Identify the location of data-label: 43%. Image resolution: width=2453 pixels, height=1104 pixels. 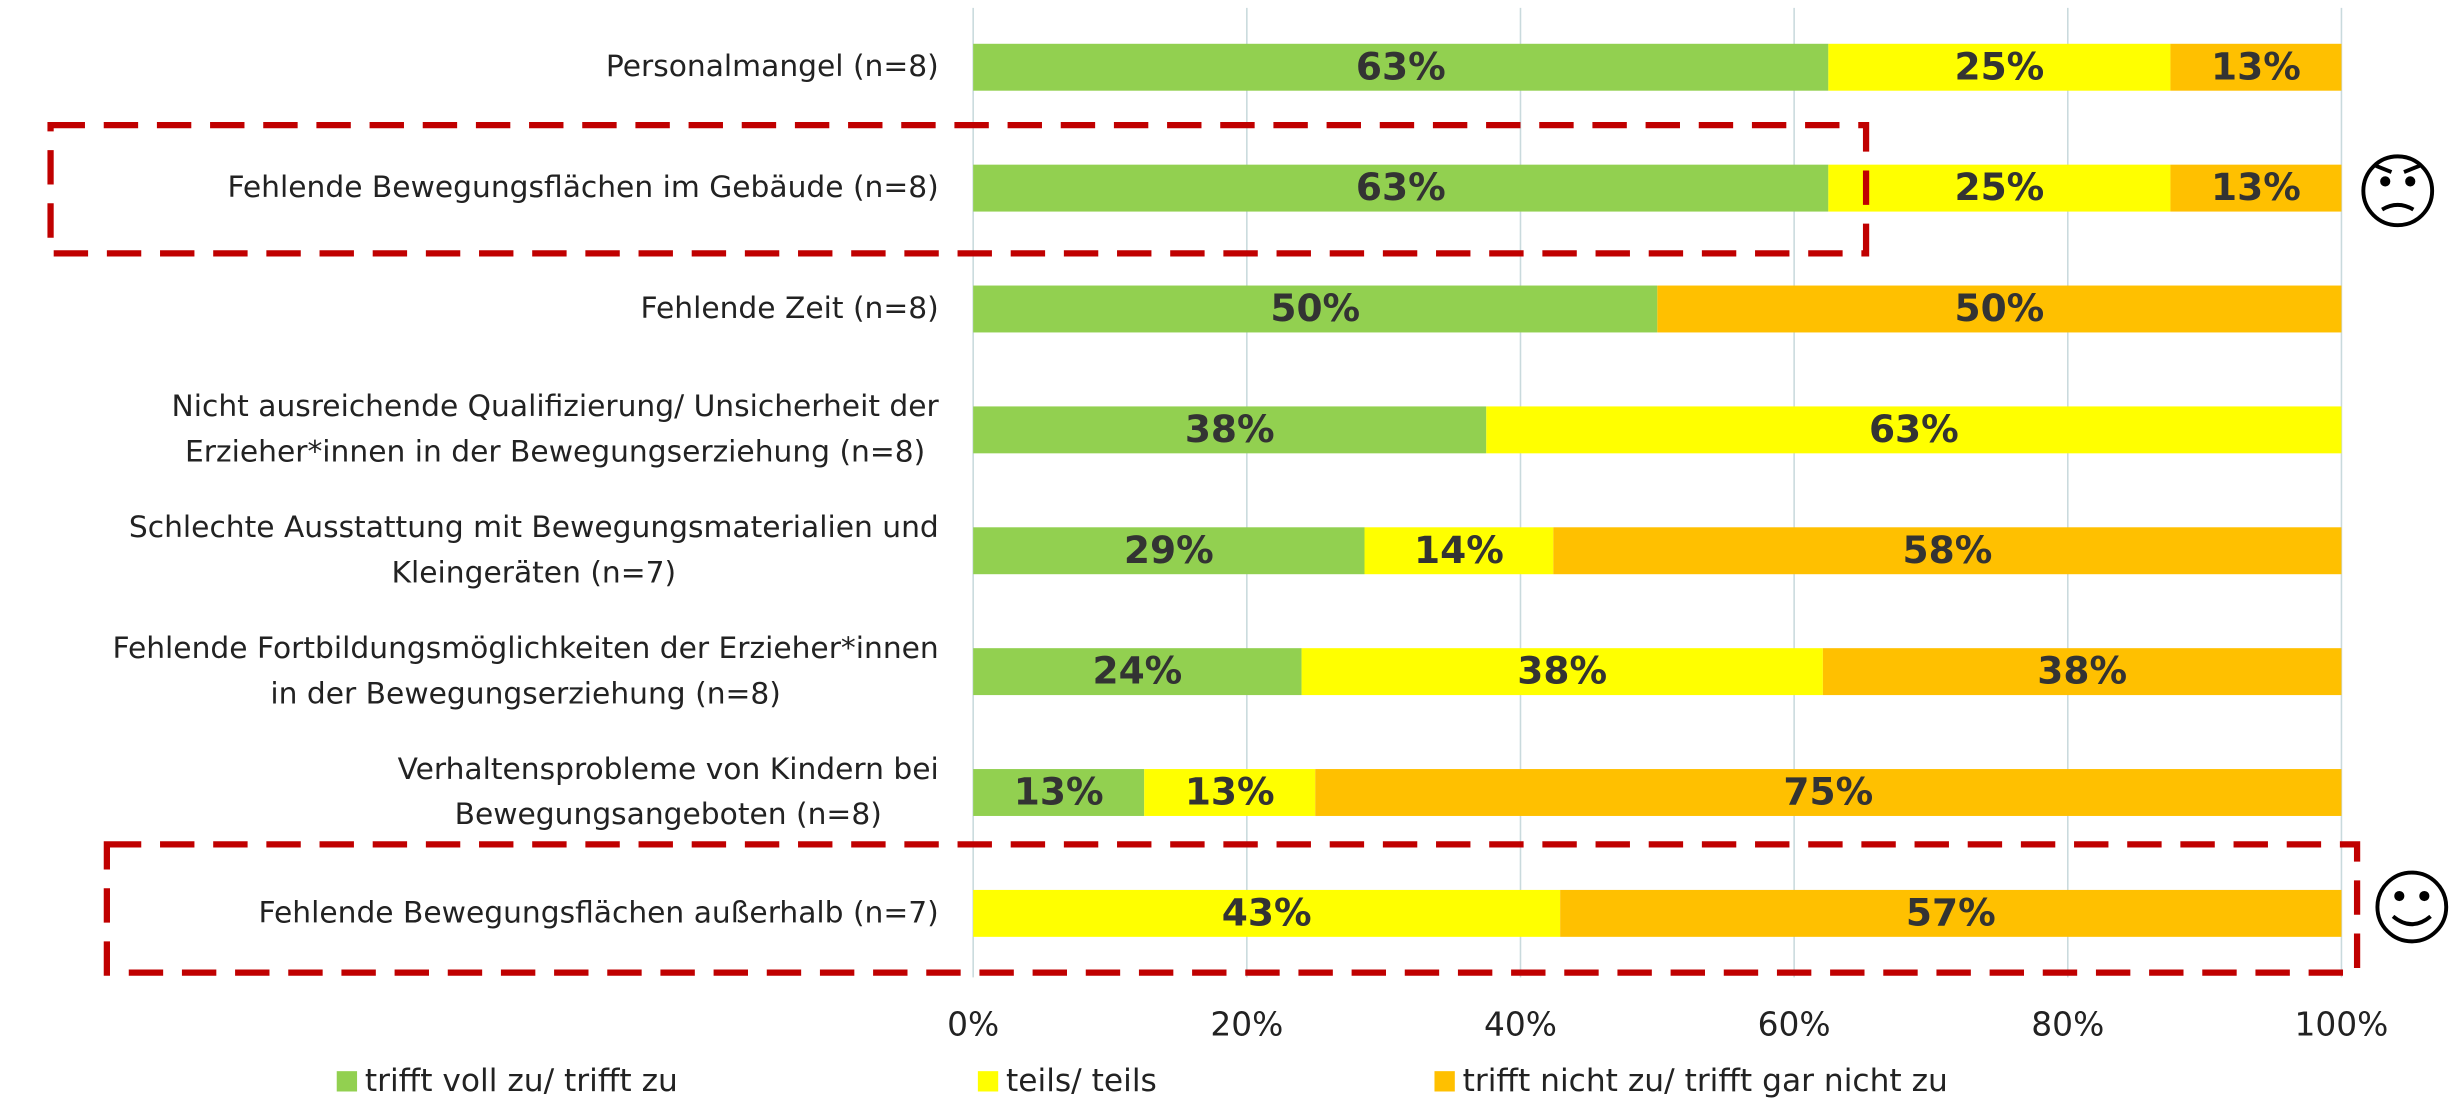
(1267, 912).